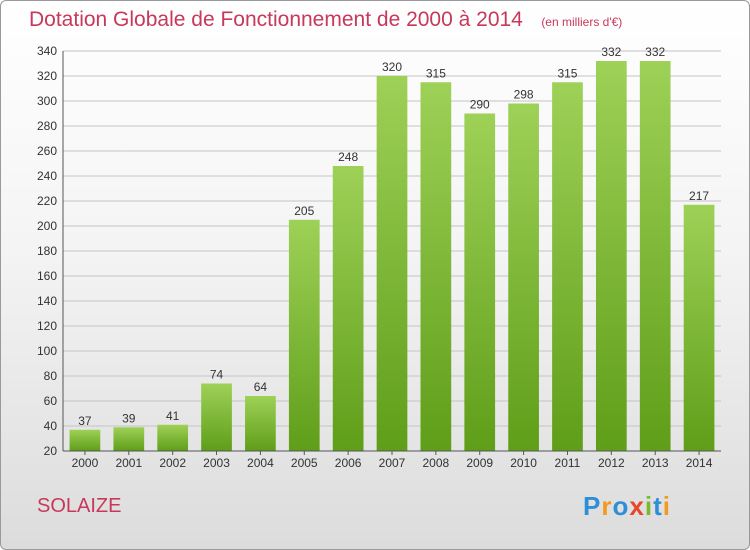 This screenshot has height=550, width=750. What do you see at coordinates (173, 416) in the screenshot?
I see `bar-value-label: 41` at bounding box center [173, 416].